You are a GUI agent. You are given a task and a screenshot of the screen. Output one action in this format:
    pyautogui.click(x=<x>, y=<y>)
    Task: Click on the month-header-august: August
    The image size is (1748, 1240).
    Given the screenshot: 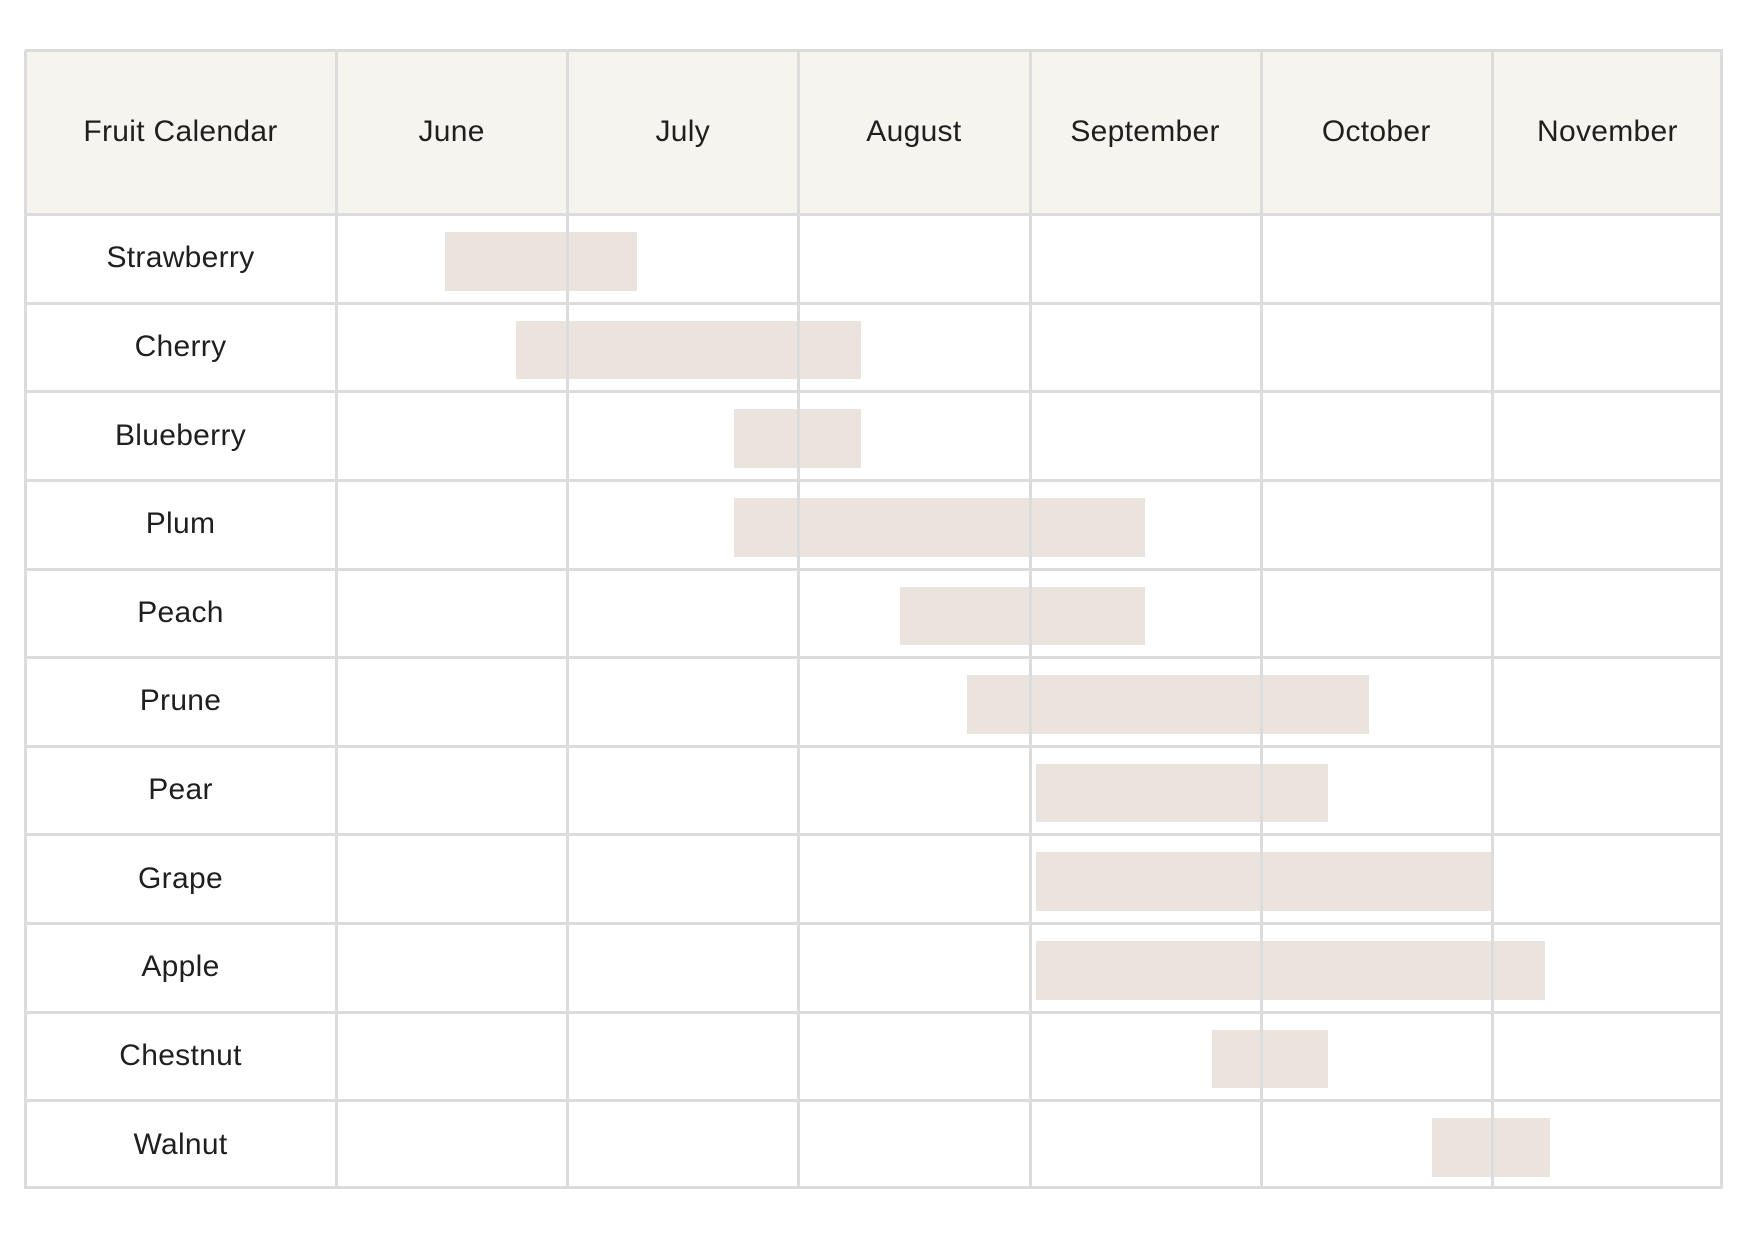 What is the action you would take?
    pyautogui.click(x=914, y=131)
    